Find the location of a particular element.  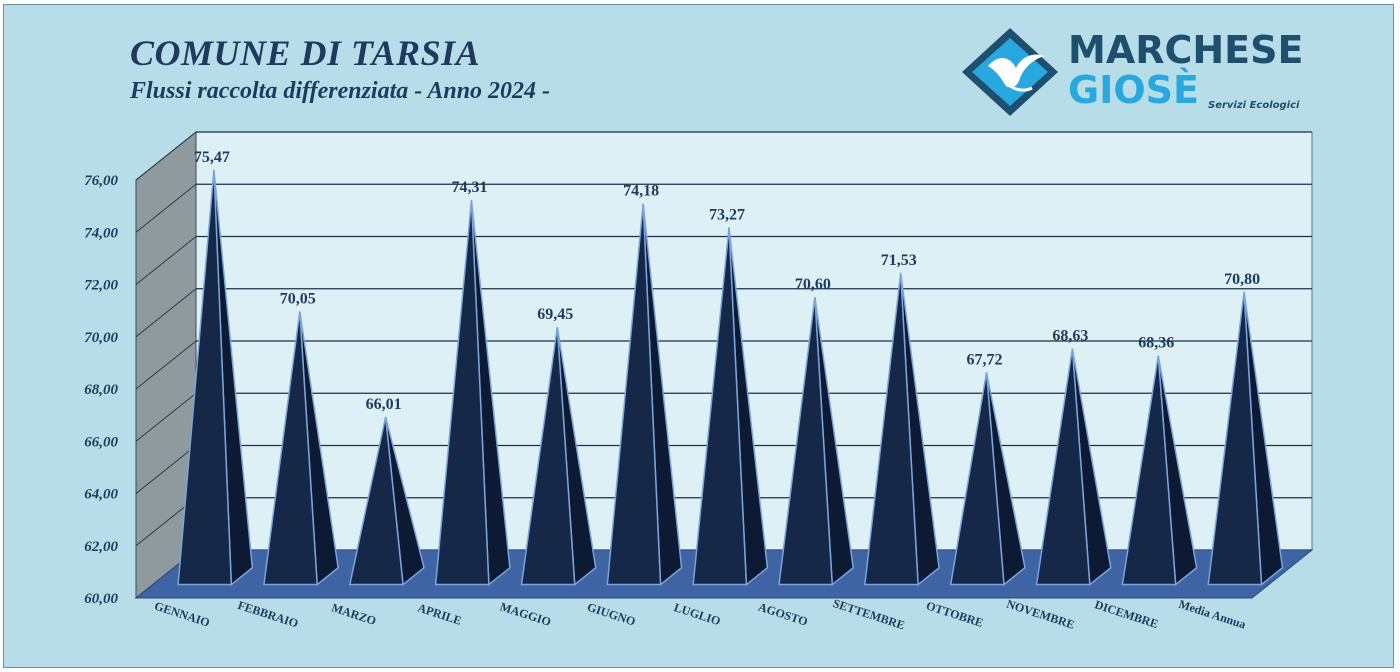

x-tick-label: AGOSTO is located at coordinates (783, 614).